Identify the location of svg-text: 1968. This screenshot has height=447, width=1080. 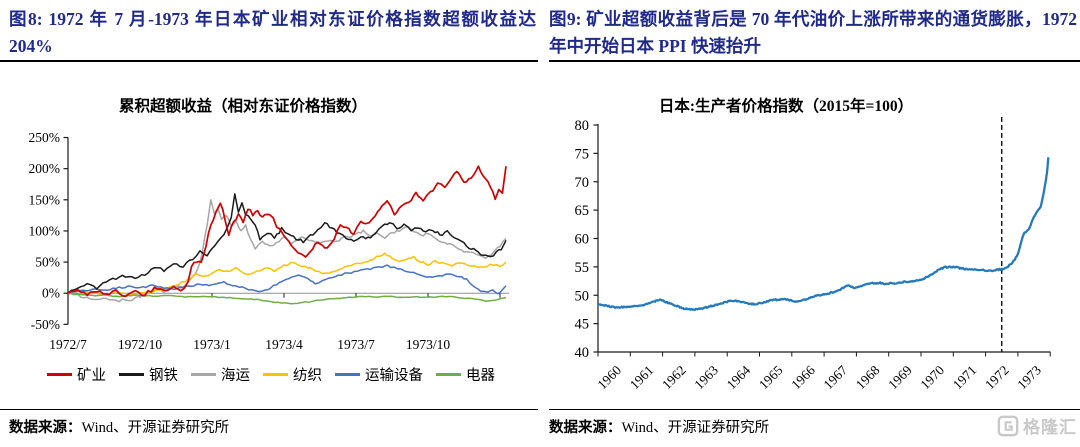
(868, 377).